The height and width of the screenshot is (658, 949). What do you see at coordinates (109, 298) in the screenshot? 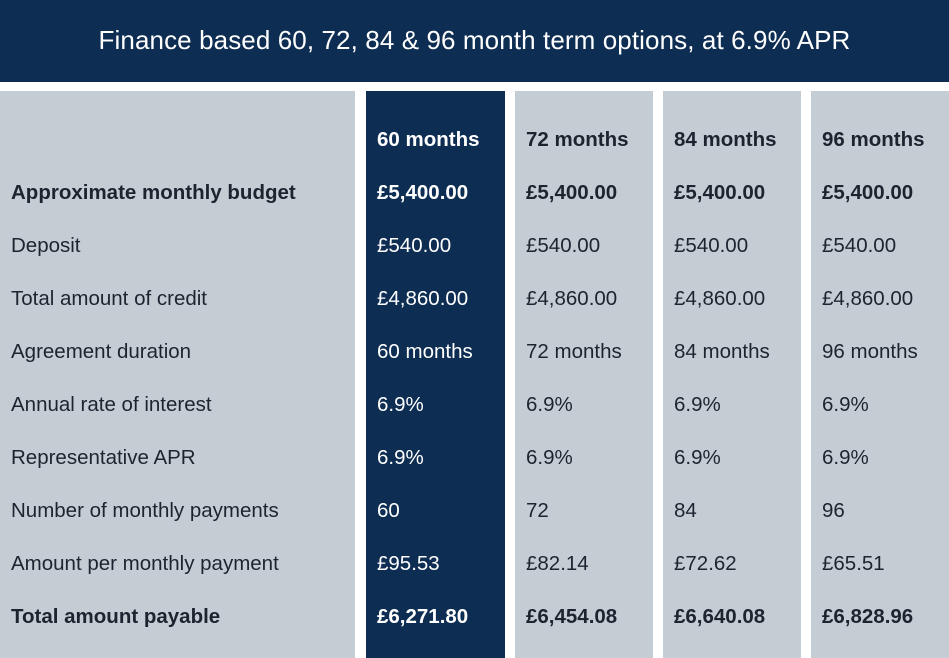
I see `row-label-total-credit: Total amount of credit` at bounding box center [109, 298].